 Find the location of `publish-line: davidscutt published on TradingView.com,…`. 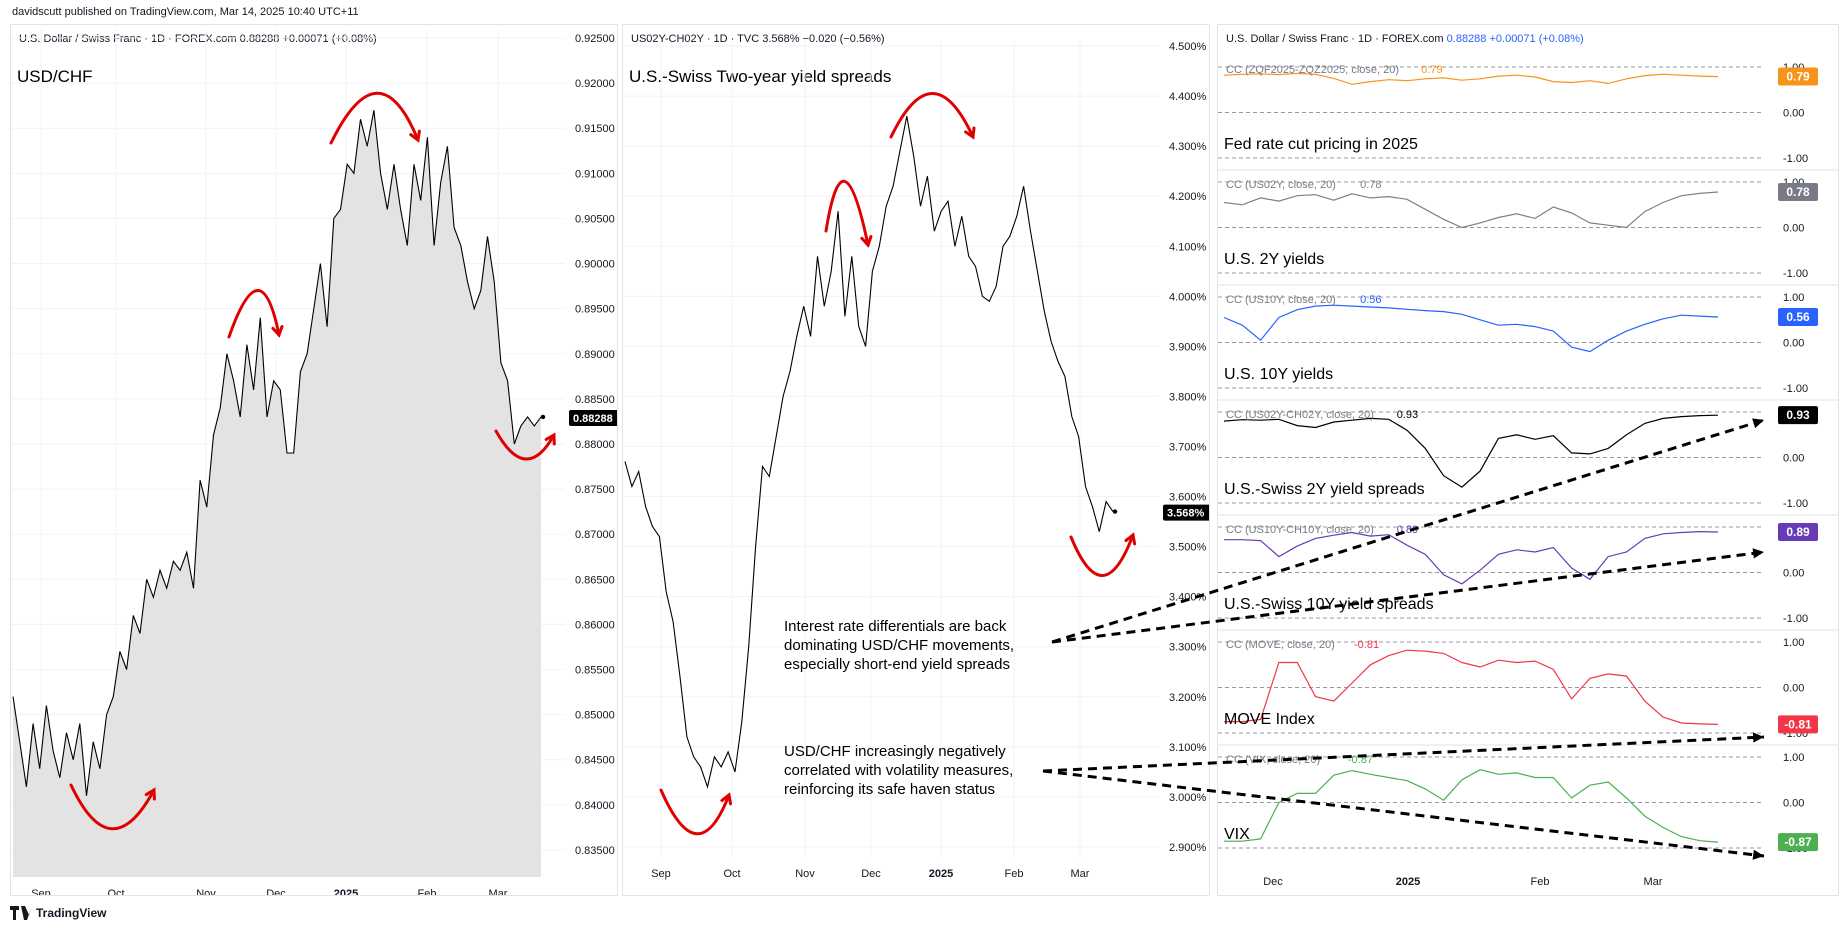

publish-line: davidscutt published on TradingView.com,… is located at coordinates (185, 12).